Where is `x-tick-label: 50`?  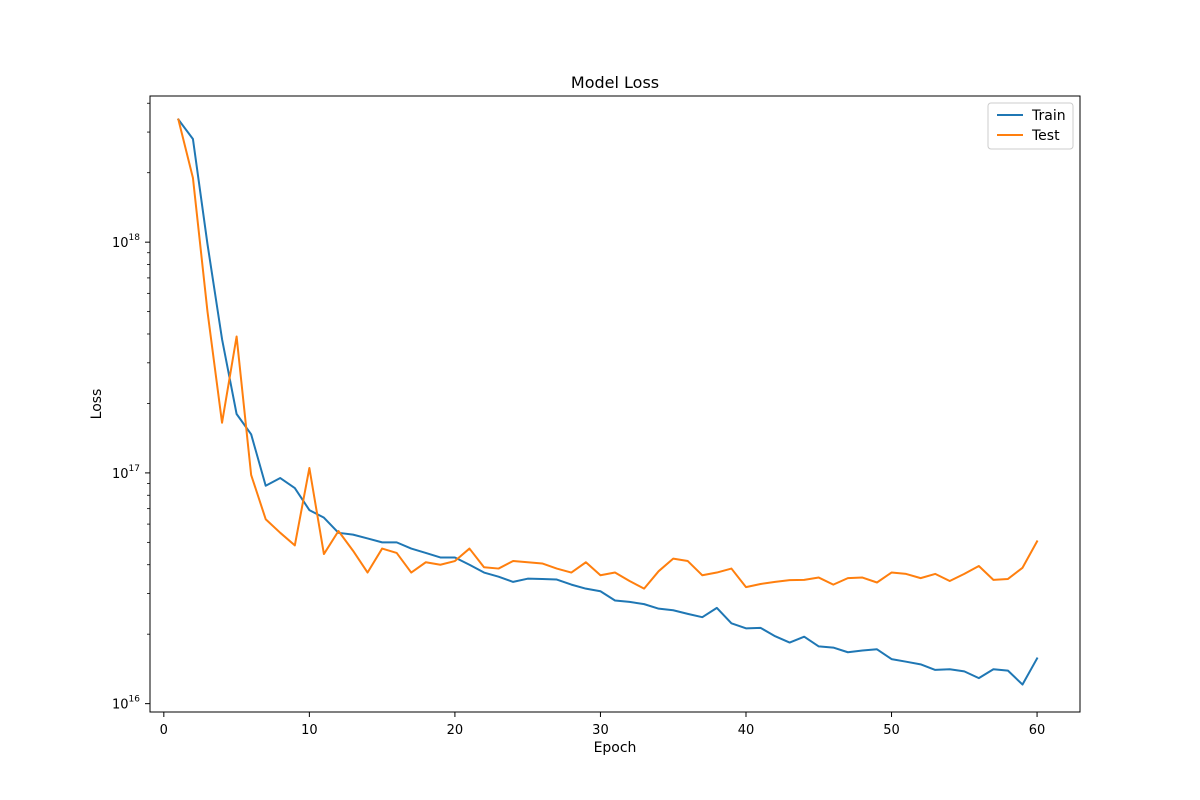
x-tick-label: 50 is located at coordinates (891, 730).